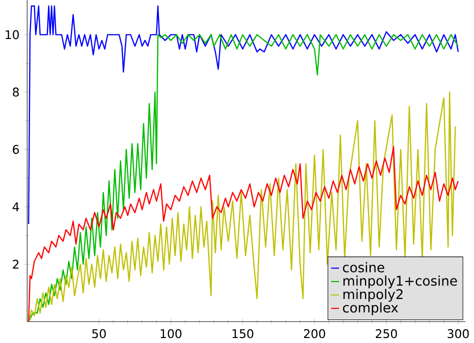 The height and width of the screenshot is (343, 474). I want to click on y-tick-label: 8, so click(15, 92).